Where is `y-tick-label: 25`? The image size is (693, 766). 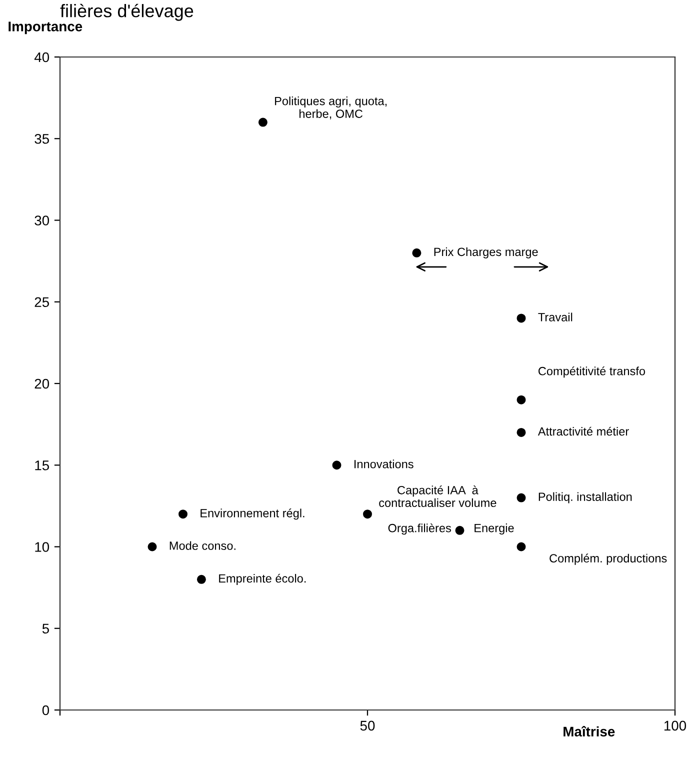 y-tick-label: 25 is located at coordinates (42, 302).